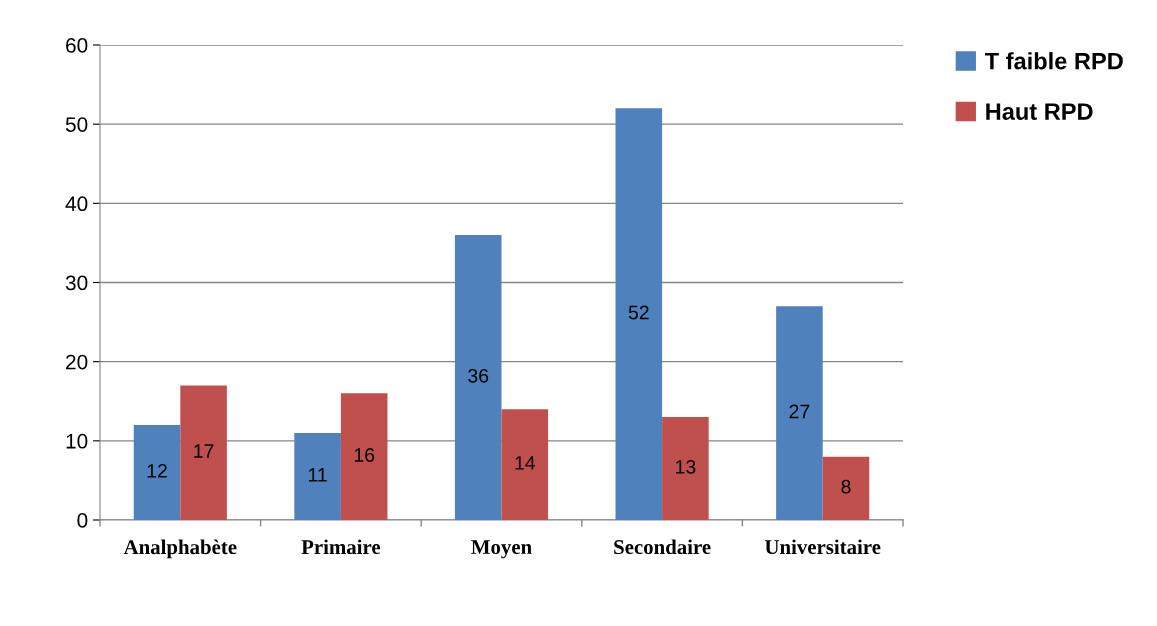 The image size is (1157, 626). I want to click on y-tick-label: 50, so click(76, 124).